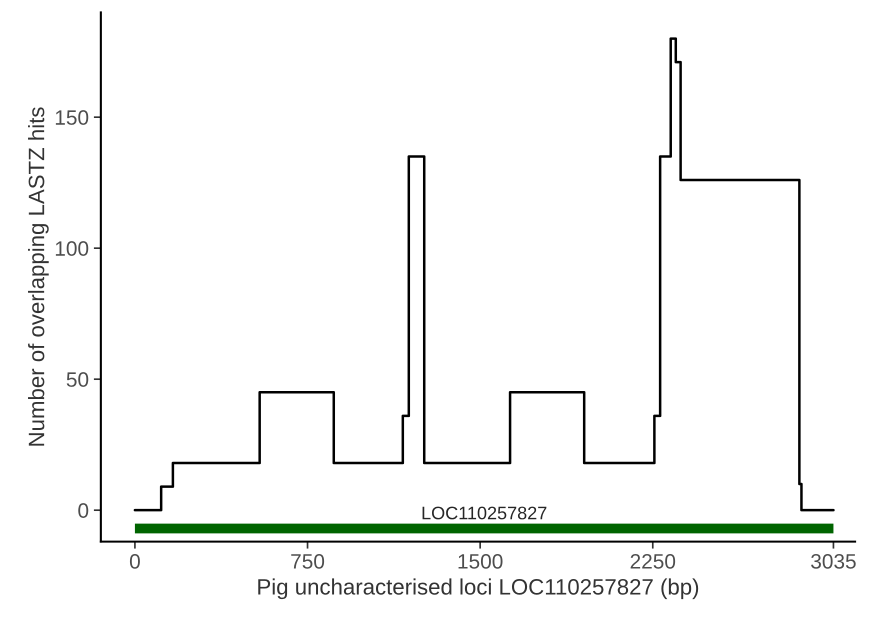 This screenshot has height=619, width=877. What do you see at coordinates (484, 513) in the screenshot?
I see `series-label: LOC110257827` at bounding box center [484, 513].